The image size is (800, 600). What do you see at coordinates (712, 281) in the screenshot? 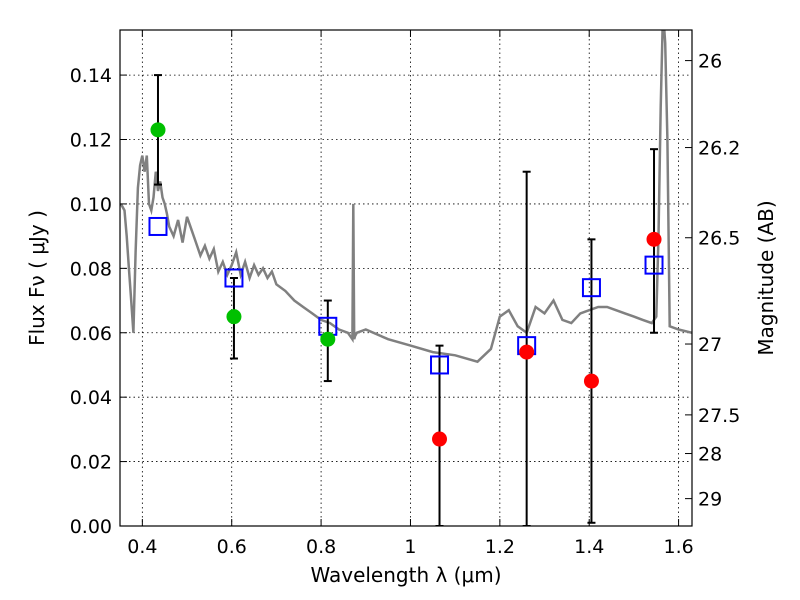
I see `y2-axis-ticks: 26 26.2 26.5 27 27.5 28 29` at bounding box center [712, 281].